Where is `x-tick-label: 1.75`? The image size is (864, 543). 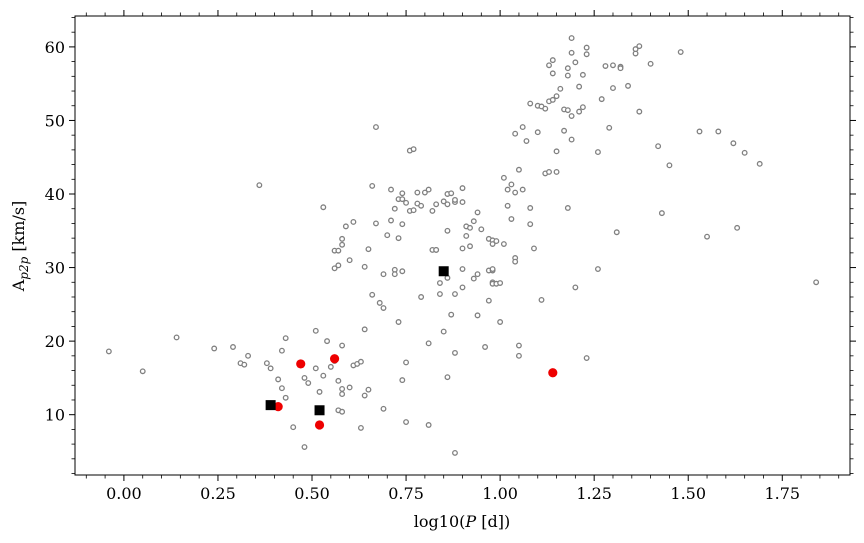 x-tick-label: 1.75 is located at coordinates (782, 493).